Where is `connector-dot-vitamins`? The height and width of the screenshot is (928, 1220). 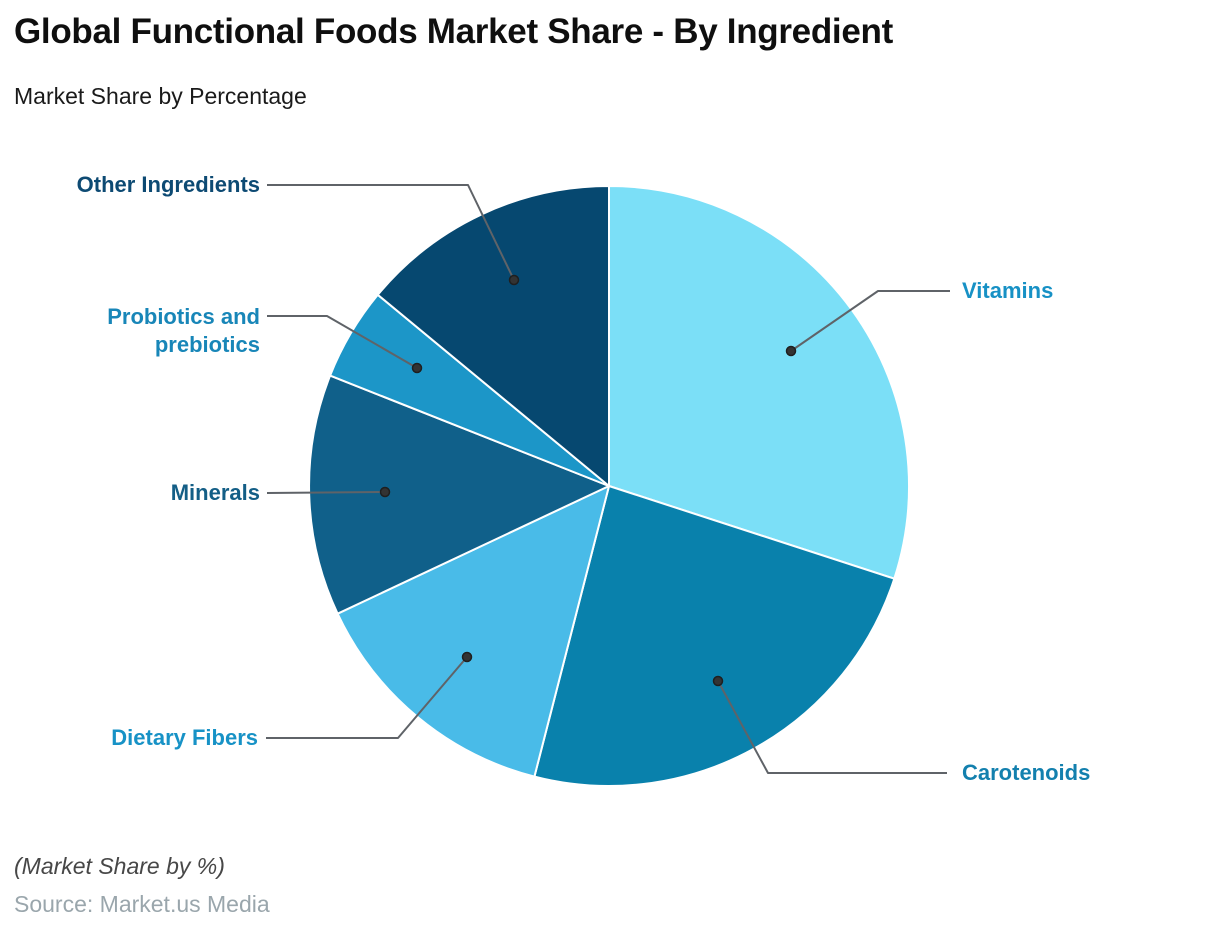 connector-dot-vitamins is located at coordinates (791, 351).